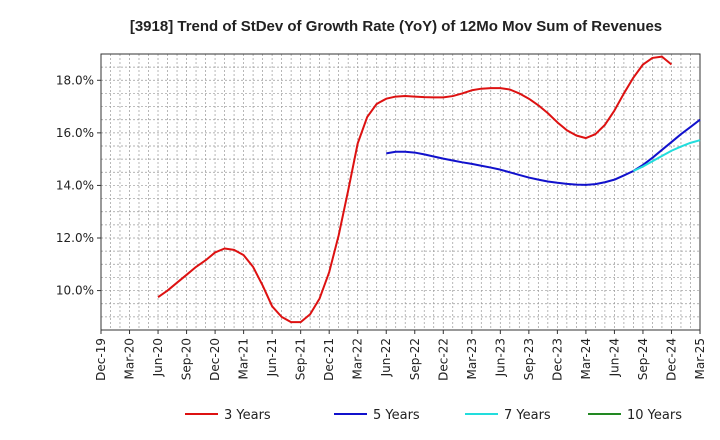 Image resolution: width=720 pixels, height=440 pixels. I want to click on x-tick-label: Dec-20, so click(215, 359).